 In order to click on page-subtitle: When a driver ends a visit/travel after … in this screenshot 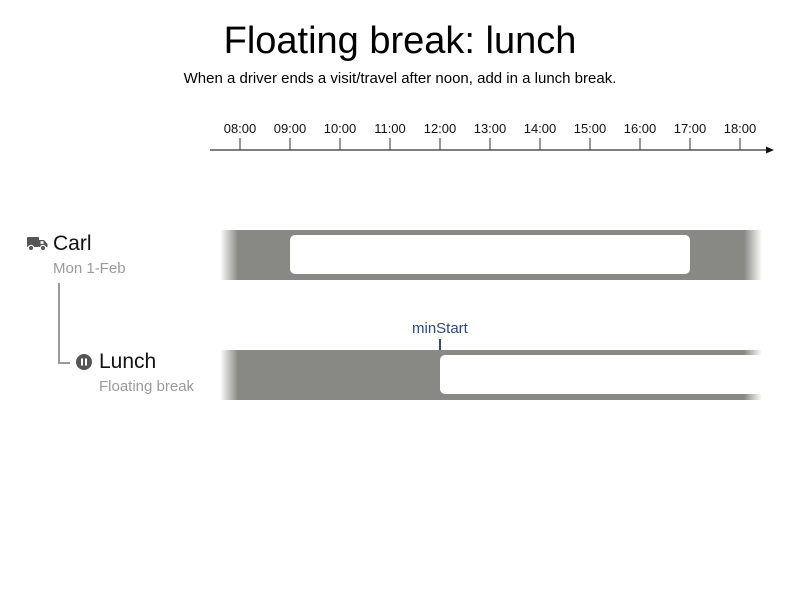, I will do `click(400, 78)`.